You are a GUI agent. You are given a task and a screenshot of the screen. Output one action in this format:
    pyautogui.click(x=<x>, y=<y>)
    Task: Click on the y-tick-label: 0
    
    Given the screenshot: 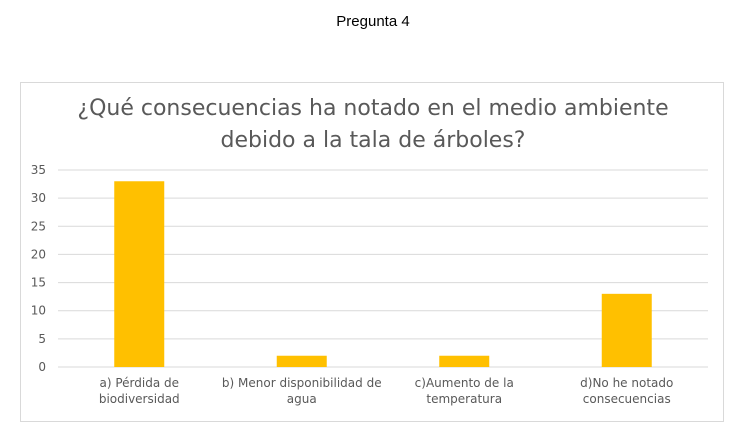 What is the action you would take?
    pyautogui.click(x=42, y=367)
    